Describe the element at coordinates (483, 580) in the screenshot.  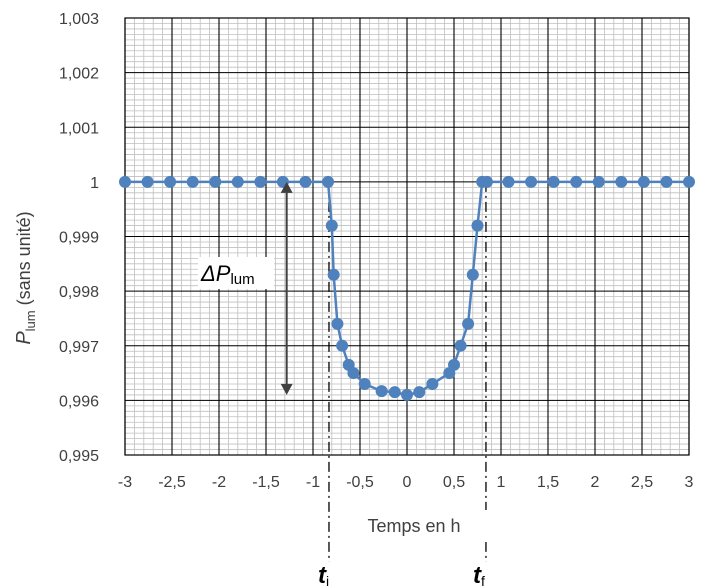
I see `tf-label-subscript: f` at that location.